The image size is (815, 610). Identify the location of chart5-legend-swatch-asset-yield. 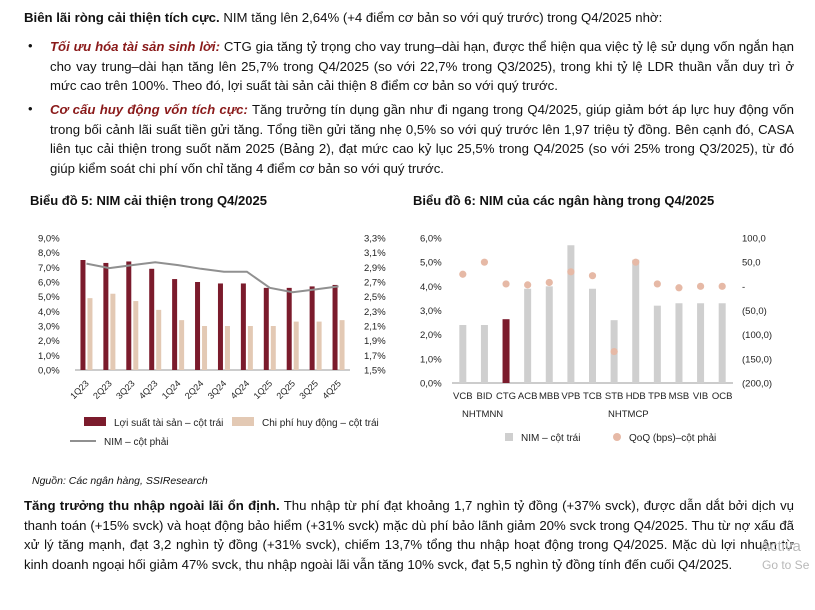
(95, 421).